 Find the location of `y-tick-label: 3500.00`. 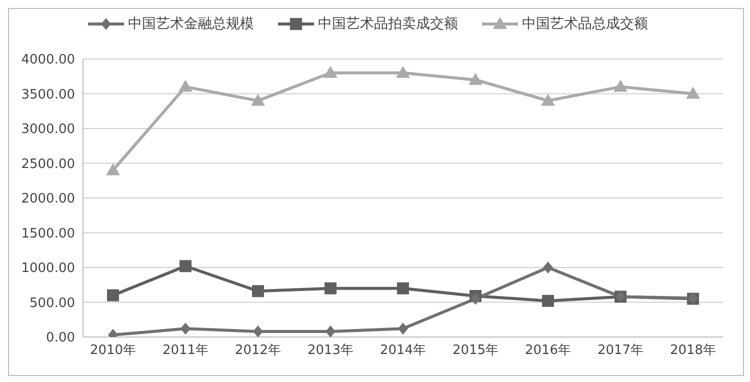

y-tick-label: 3500.00 is located at coordinates (48, 94).